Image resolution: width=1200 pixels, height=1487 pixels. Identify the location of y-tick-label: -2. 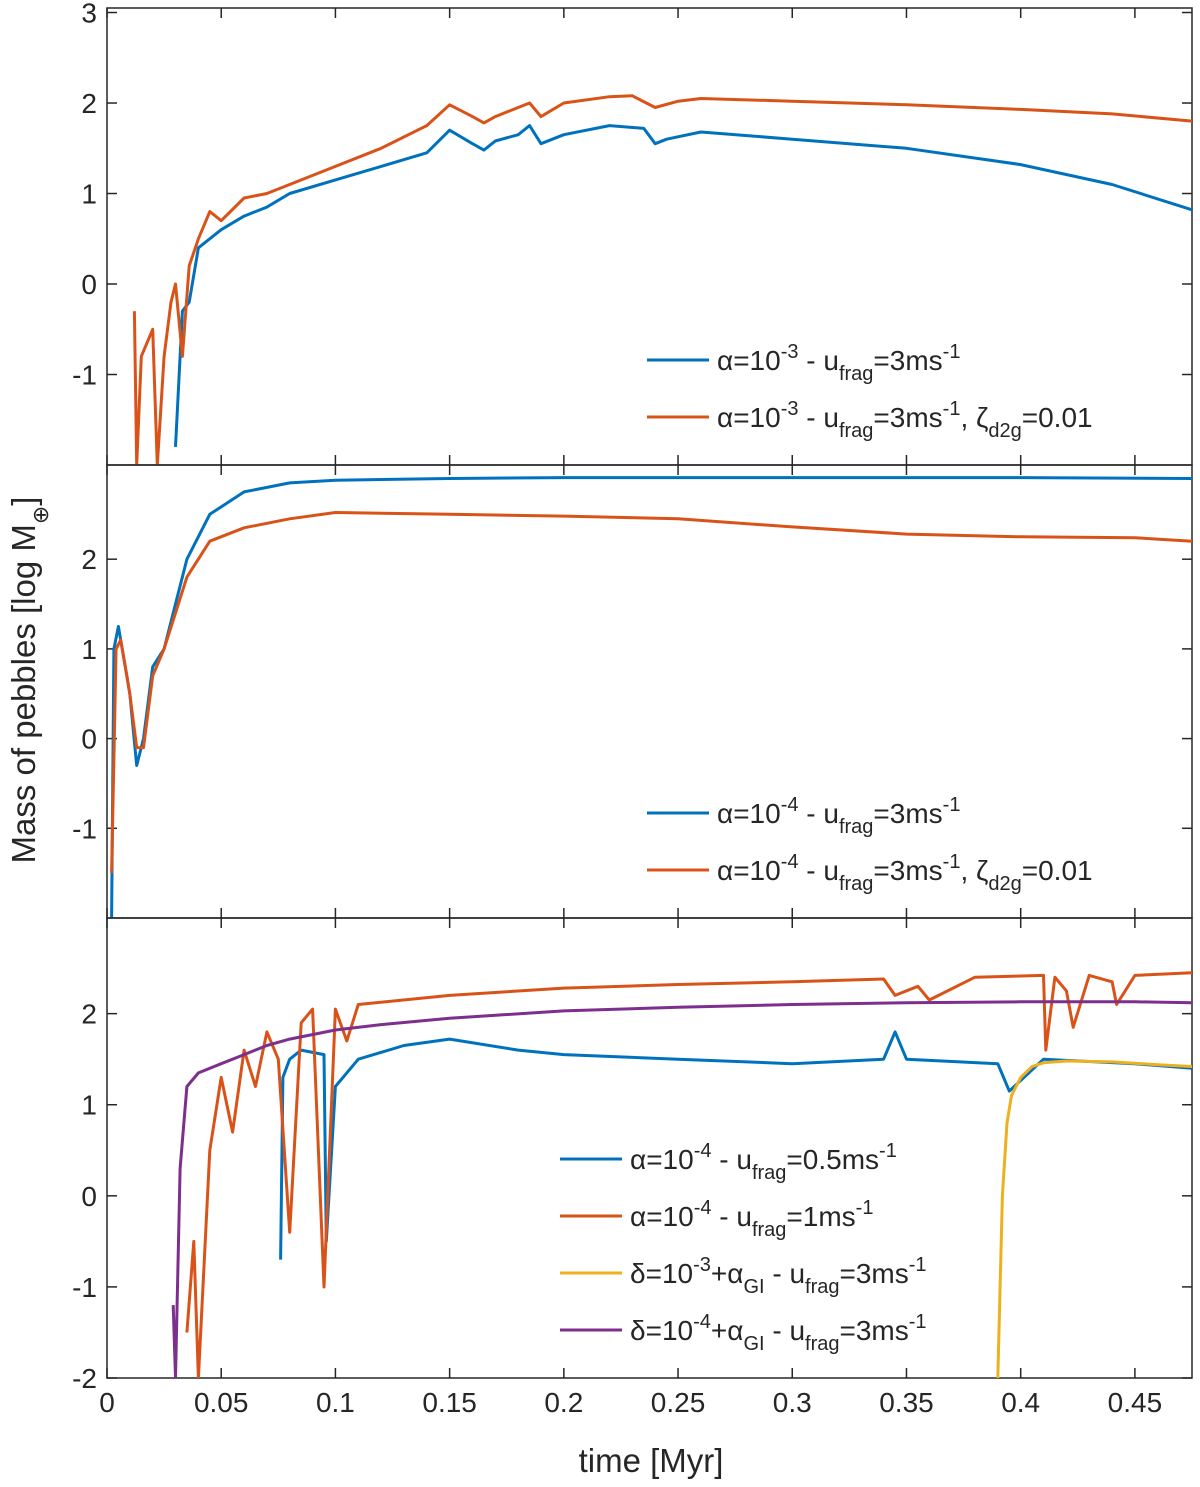
(84, 1378).